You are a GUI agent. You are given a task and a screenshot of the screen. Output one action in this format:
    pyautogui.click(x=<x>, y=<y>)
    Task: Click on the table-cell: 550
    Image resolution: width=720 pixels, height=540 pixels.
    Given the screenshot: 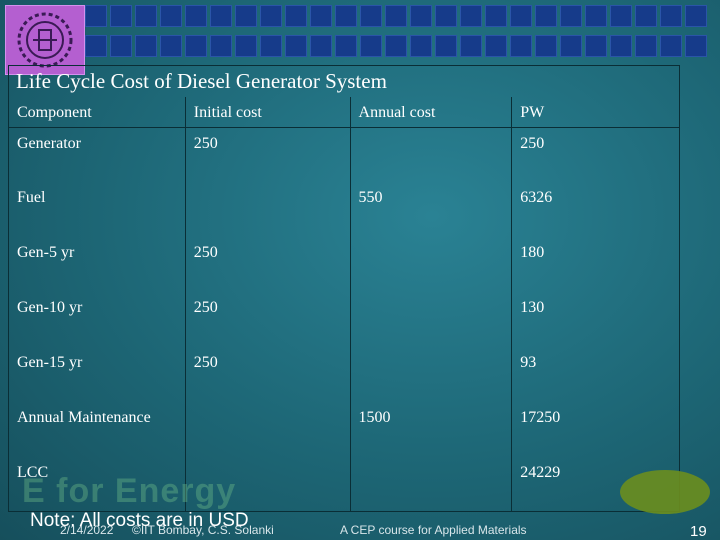 What is the action you would take?
    pyautogui.click(x=431, y=209)
    